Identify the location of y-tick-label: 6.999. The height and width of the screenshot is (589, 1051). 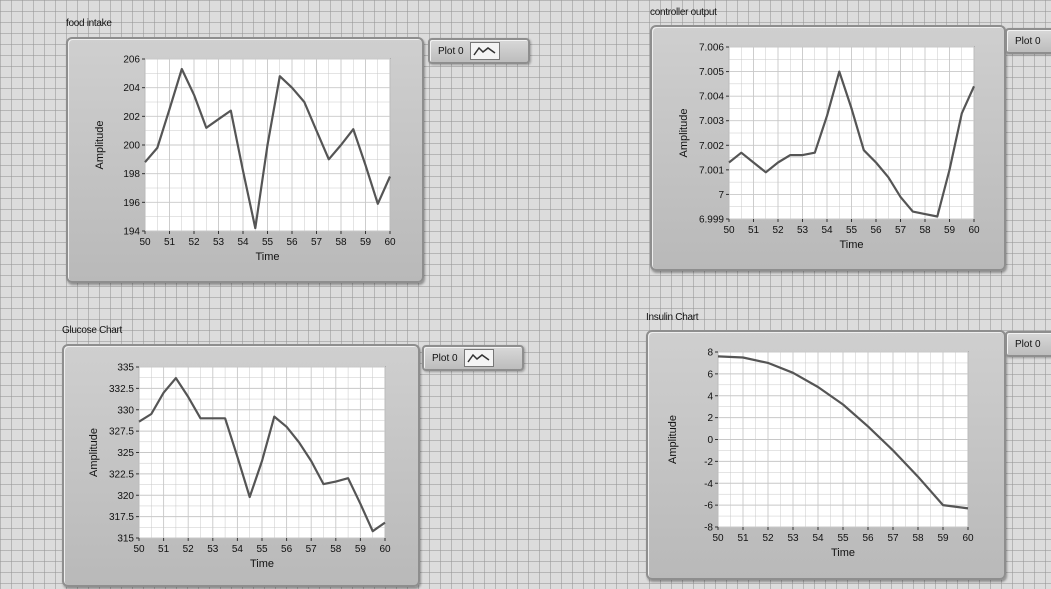
(711, 220).